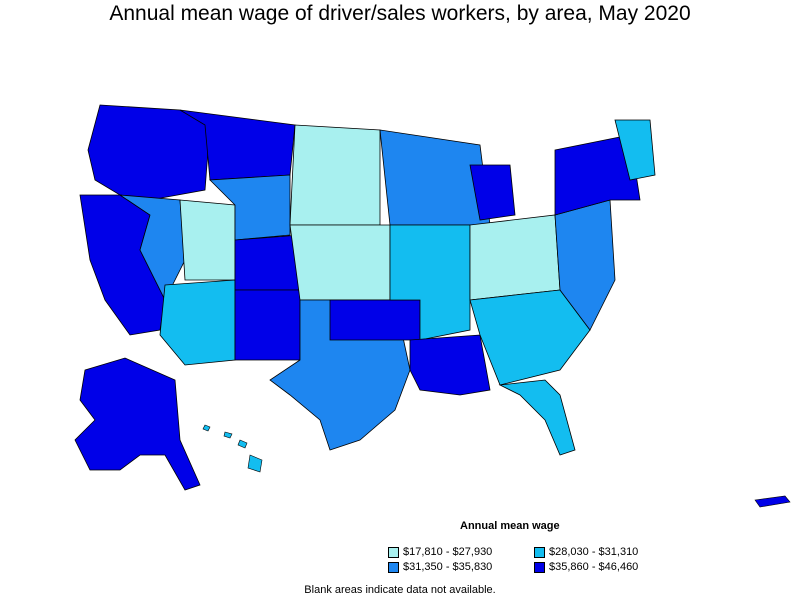  Describe the element at coordinates (594, 552) in the screenshot. I see `legend-label-2: $28,030 - $31,310` at that location.